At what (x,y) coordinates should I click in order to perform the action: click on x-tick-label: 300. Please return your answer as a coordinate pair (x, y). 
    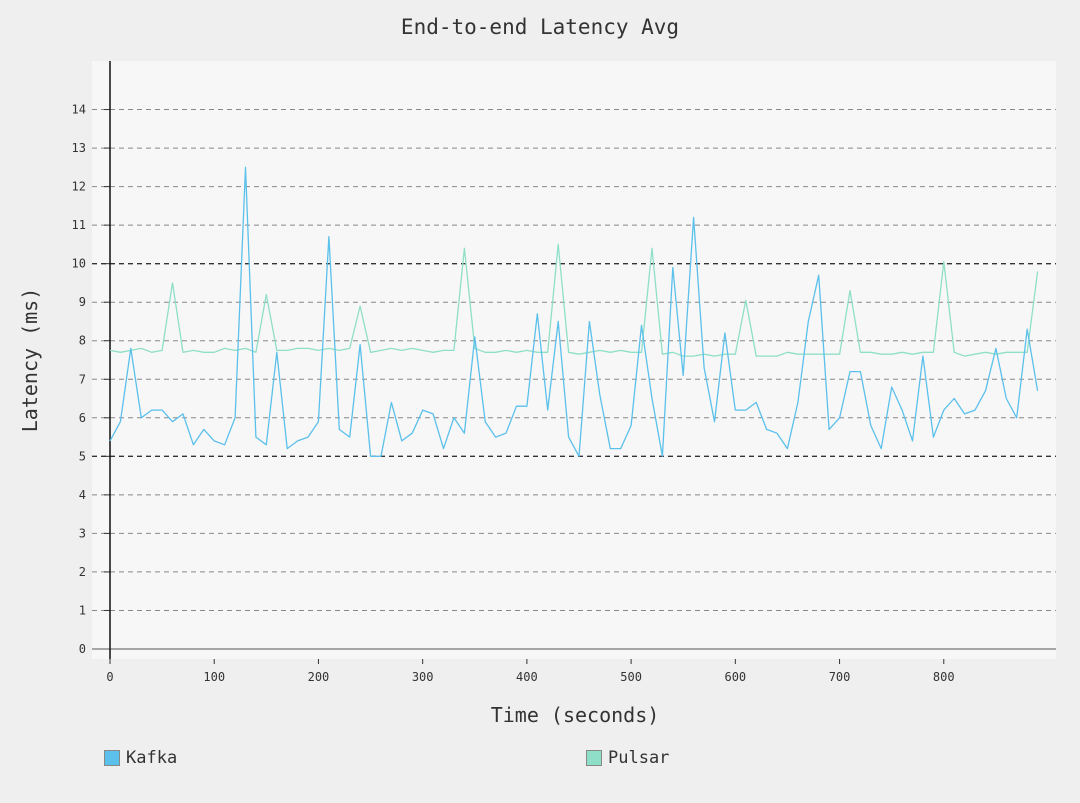
    Looking at the image, I should click on (423, 677).